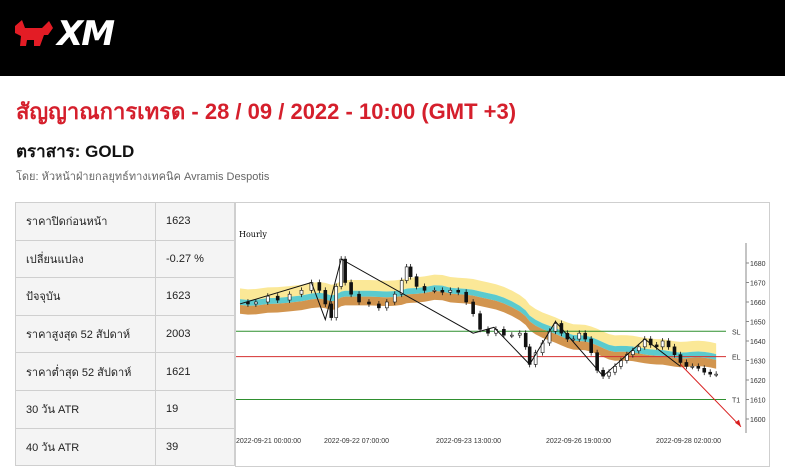  I want to click on level-label-t1: T1, so click(736, 401).